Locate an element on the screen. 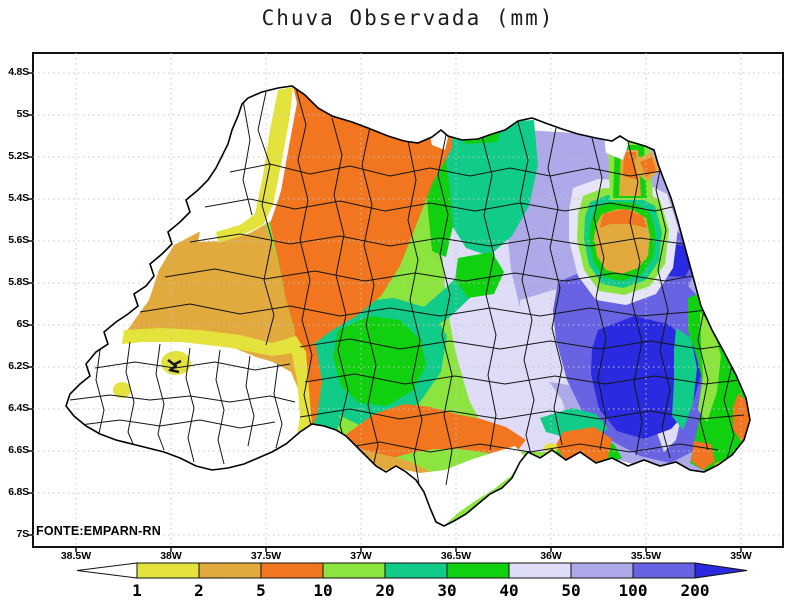  colorbar-break-label: 50 is located at coordinates (571, 590).